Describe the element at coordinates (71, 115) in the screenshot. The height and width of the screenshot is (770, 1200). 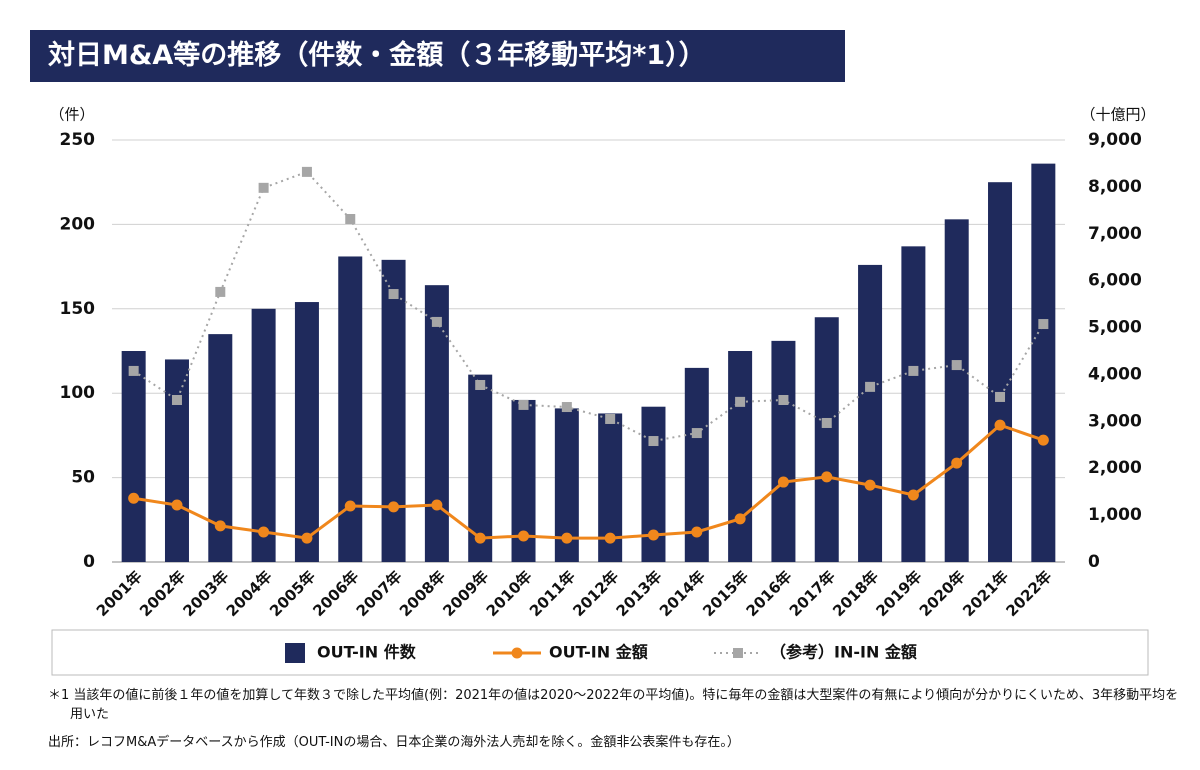
I see `y-unit: （件）` at that location.